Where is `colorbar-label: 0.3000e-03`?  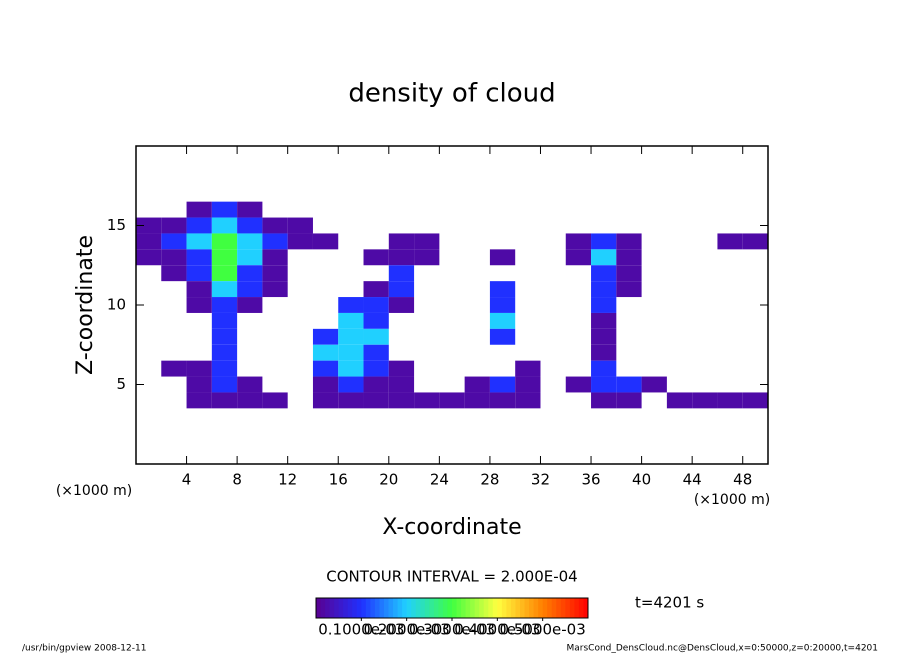
colorbar-label: 0.3000e-03 is located at coordinates (452, 630).